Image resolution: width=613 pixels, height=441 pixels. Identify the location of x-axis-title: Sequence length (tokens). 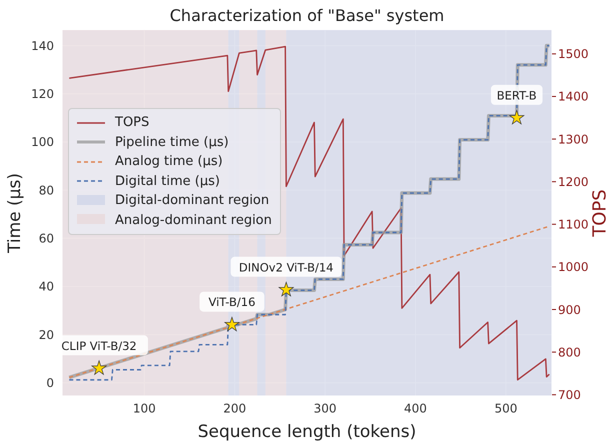
(307, 431).